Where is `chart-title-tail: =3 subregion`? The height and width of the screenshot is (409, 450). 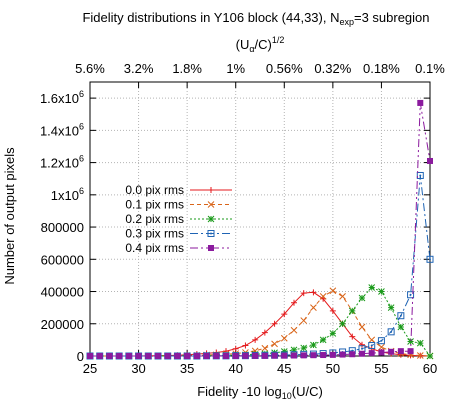 chart-title-tail: =3 subregion is located at coordinates (392, 17).